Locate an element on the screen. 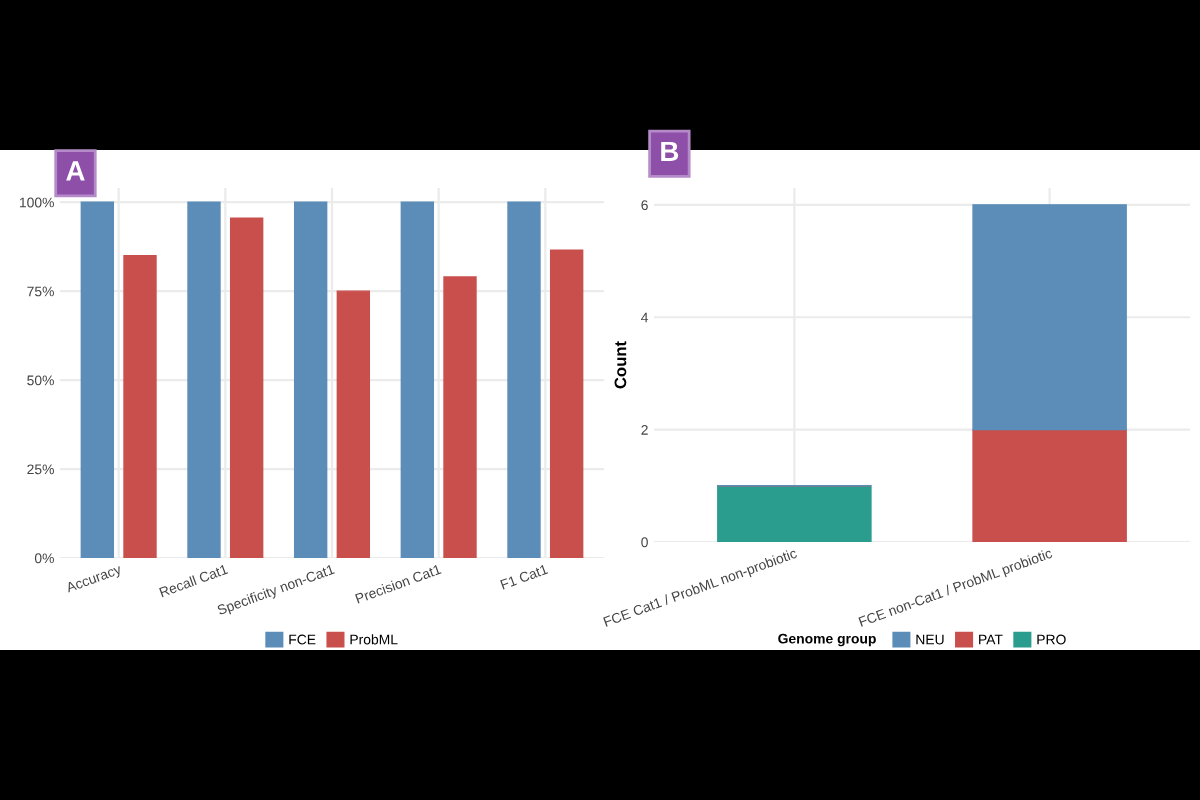  text: A is located at coordinates (75, 171).